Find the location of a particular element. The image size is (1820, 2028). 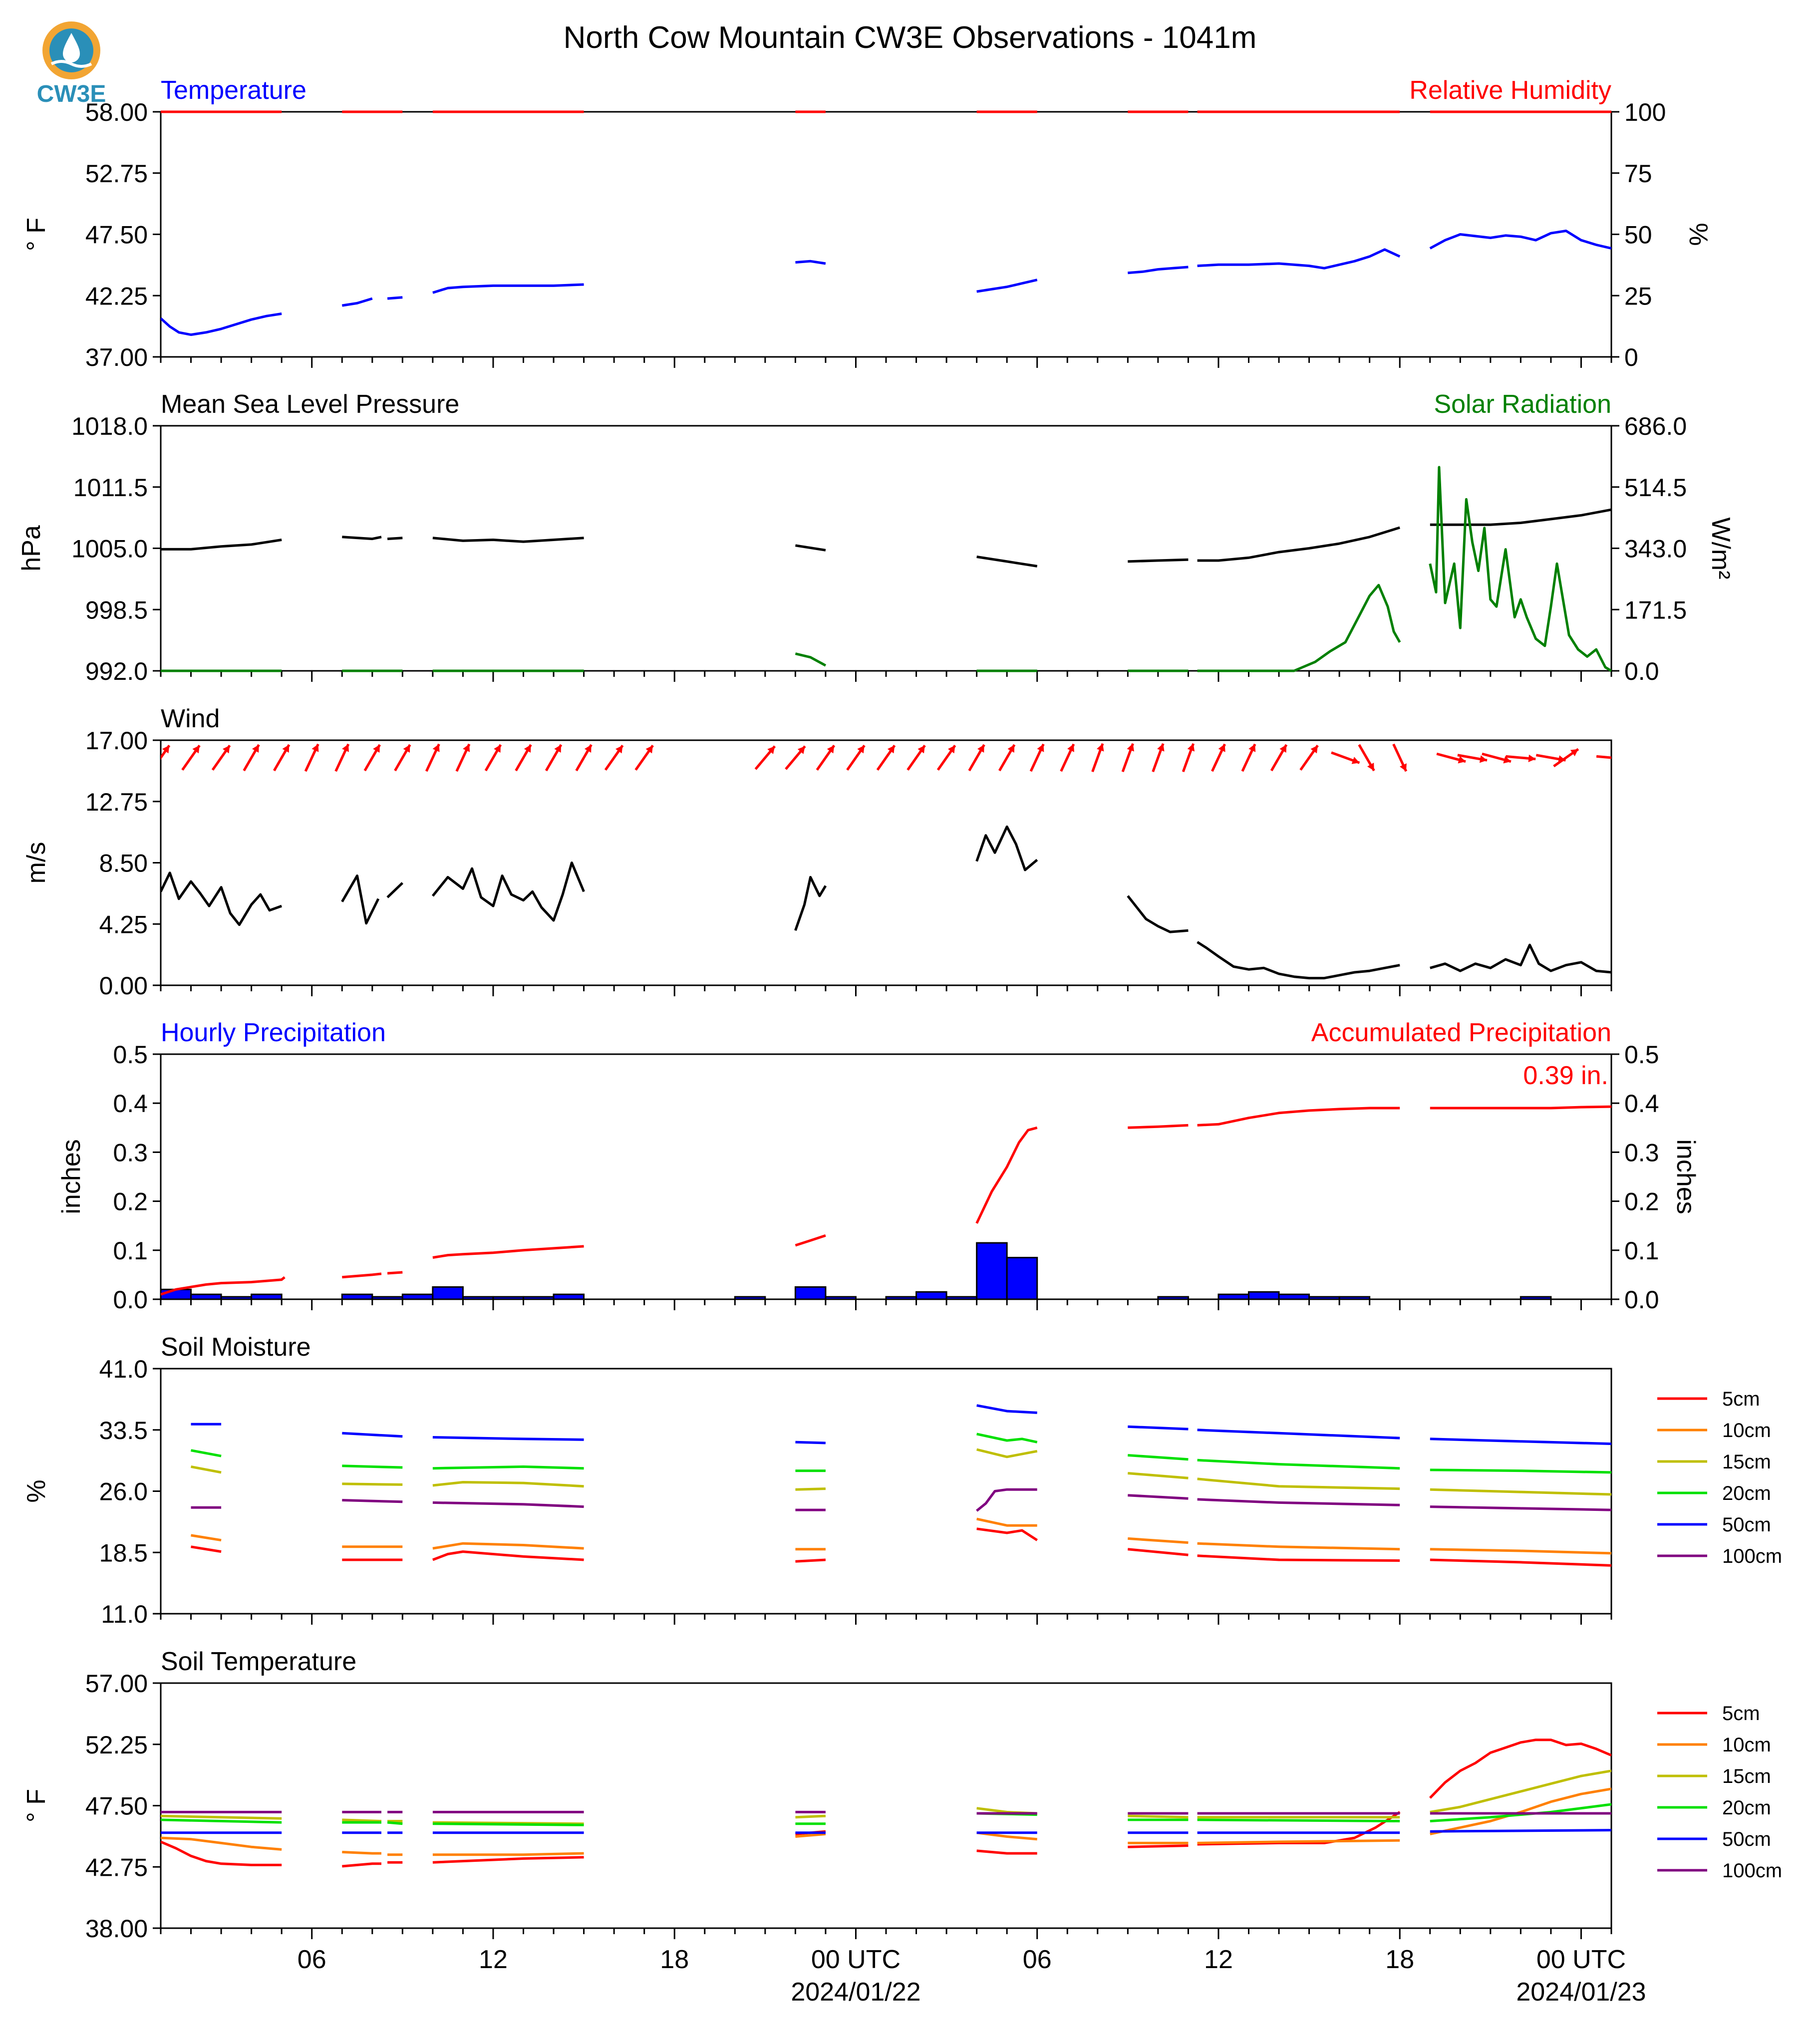

panel-wind: 17.00 12.75 8.50 4.25 0.00 Wind m/s is located at coordinates (824, 852).